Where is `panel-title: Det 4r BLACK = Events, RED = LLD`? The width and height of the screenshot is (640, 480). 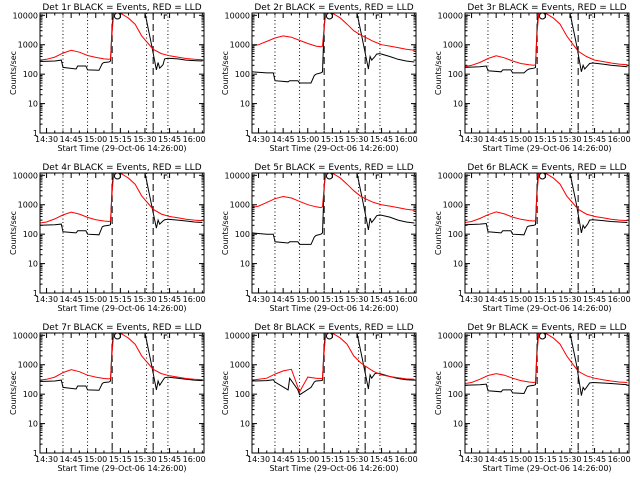
panel-title: Det 4r BLACK = Events, RED = LLD is located at coordinates (121, 168).